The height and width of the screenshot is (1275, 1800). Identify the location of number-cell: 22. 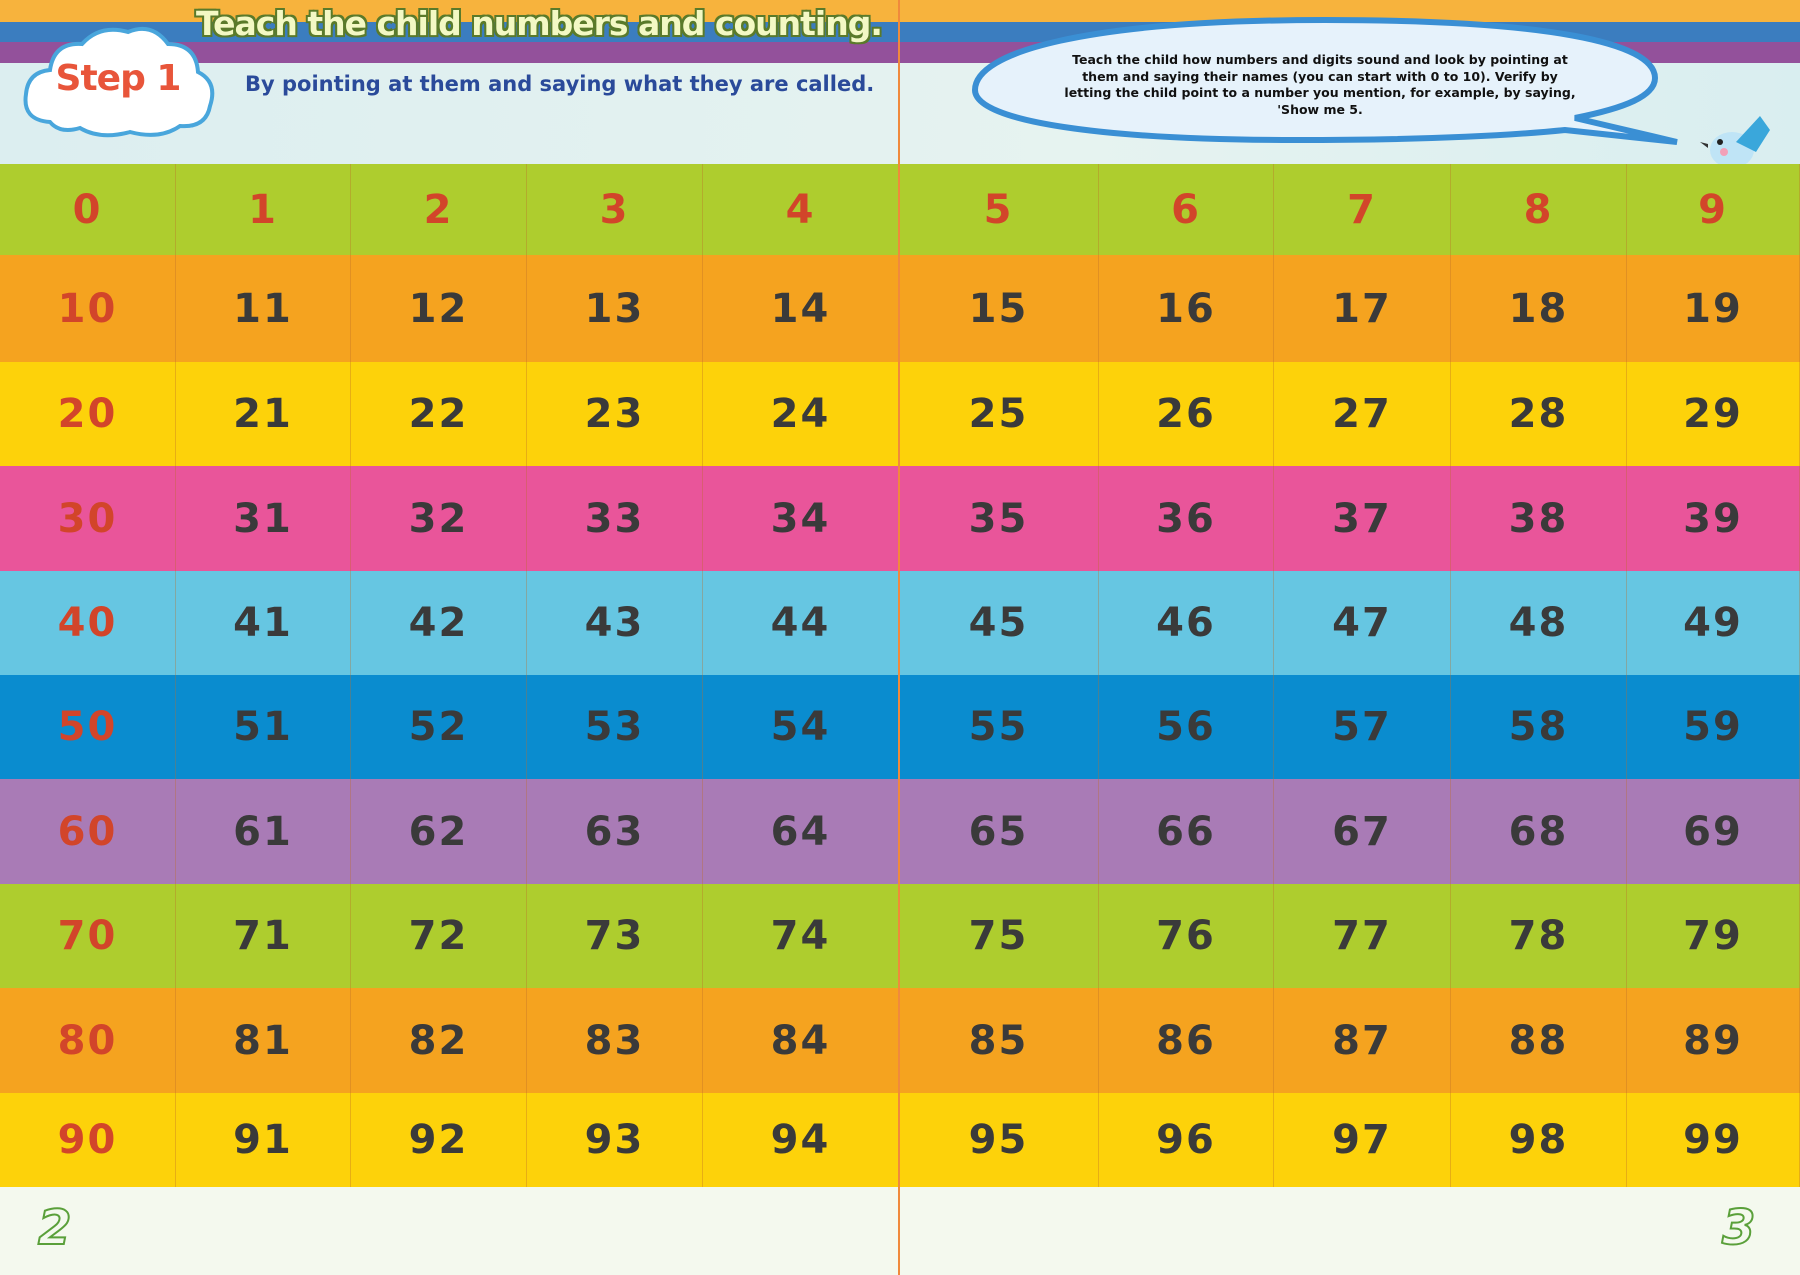
(439, 414).